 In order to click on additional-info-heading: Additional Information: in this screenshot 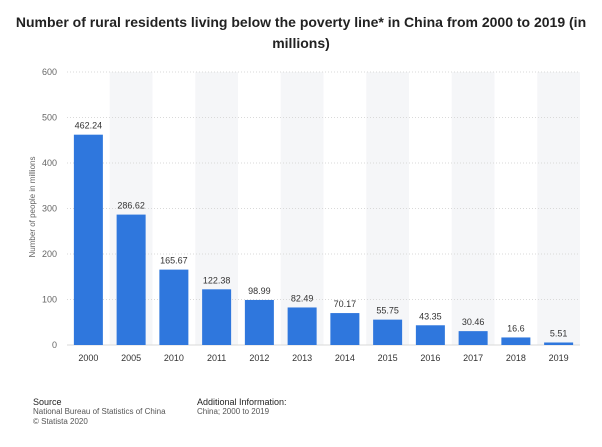, I will do `click(242, 402)`.